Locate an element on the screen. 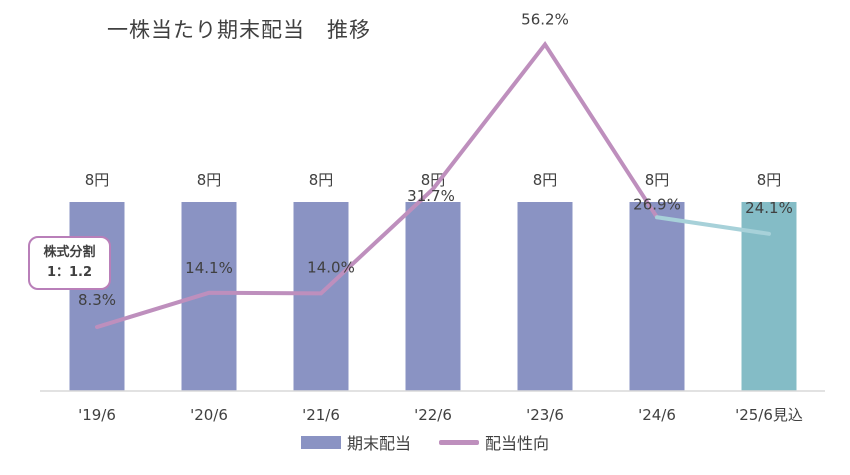 This screenshot has height=475, width=850. stock-split-label: 株式分割 is located at coordinates (69, 252).